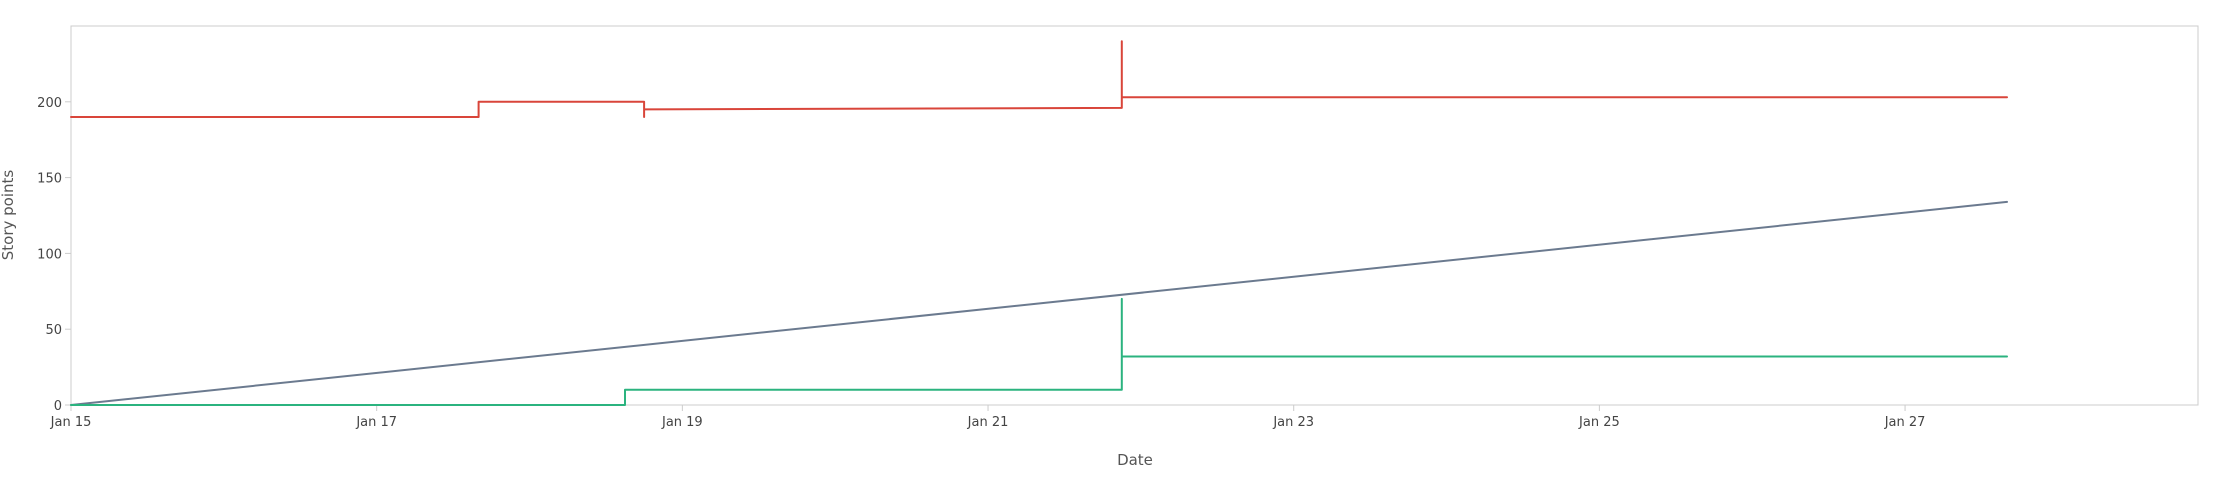  I want to click on y-axis-title: Story points, so click(8, 215).